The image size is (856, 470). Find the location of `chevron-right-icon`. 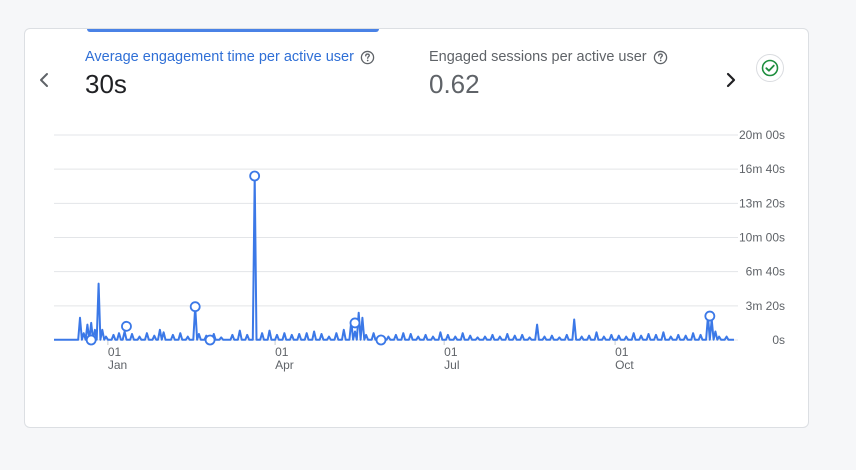

chevron-right-icon is located at coordinates (731, 80).